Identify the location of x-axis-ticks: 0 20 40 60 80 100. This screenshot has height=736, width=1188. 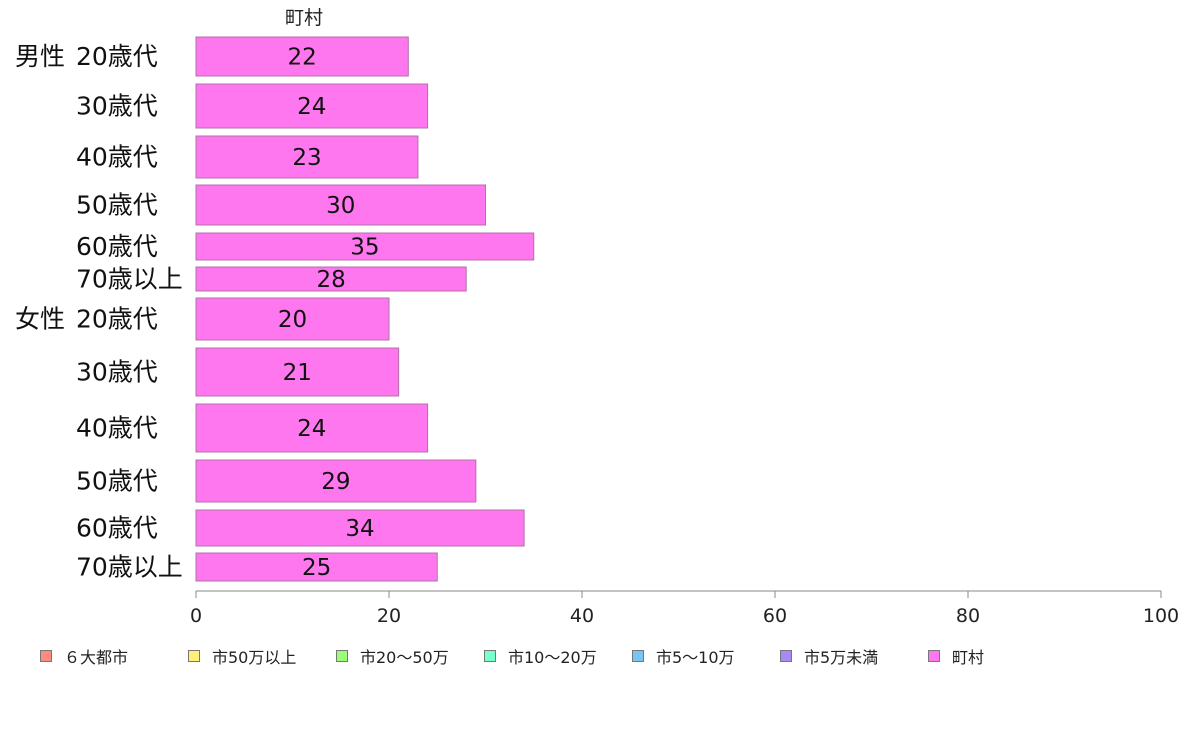
(684, 609).